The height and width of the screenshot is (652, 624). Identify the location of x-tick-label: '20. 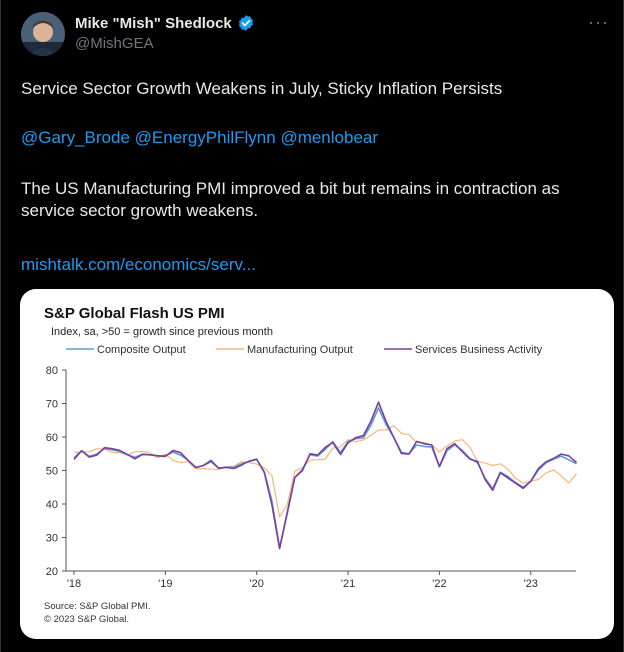
(257, 584).